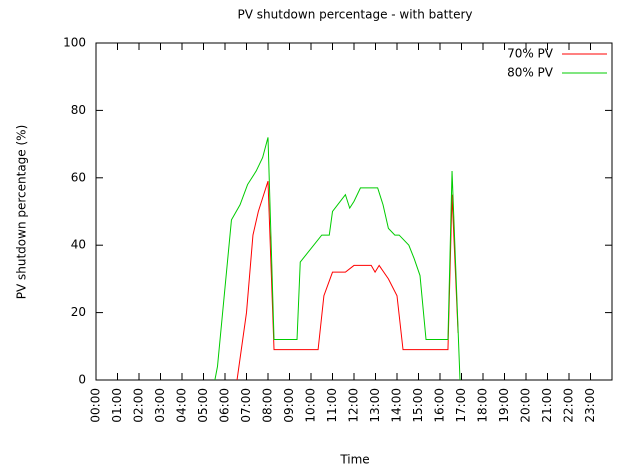 This screenshot has height=470, width=621. I want to click on x-tick-label: 23:00, so click(590, 405).